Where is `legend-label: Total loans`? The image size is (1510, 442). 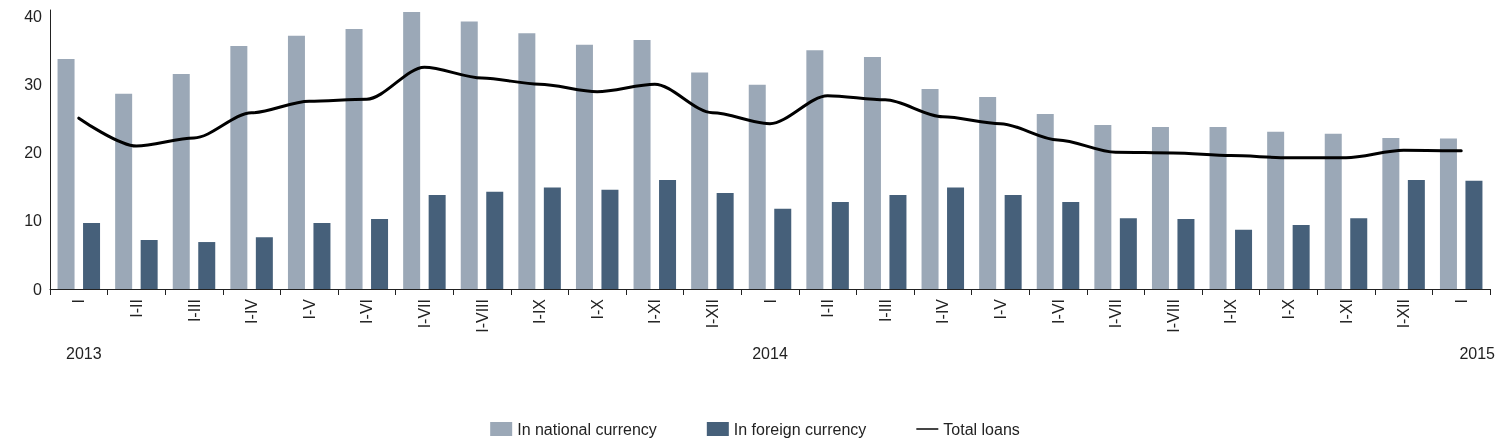 legend-label: Total loans is located at coordinates (981, 429).